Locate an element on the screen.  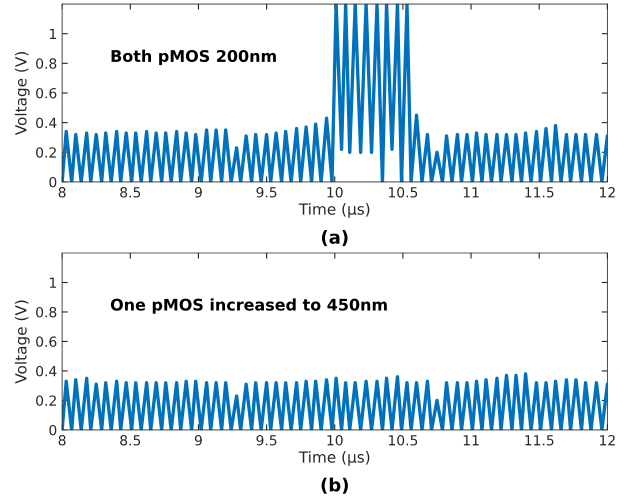
text: (b) is located at coordinates (335, 486).